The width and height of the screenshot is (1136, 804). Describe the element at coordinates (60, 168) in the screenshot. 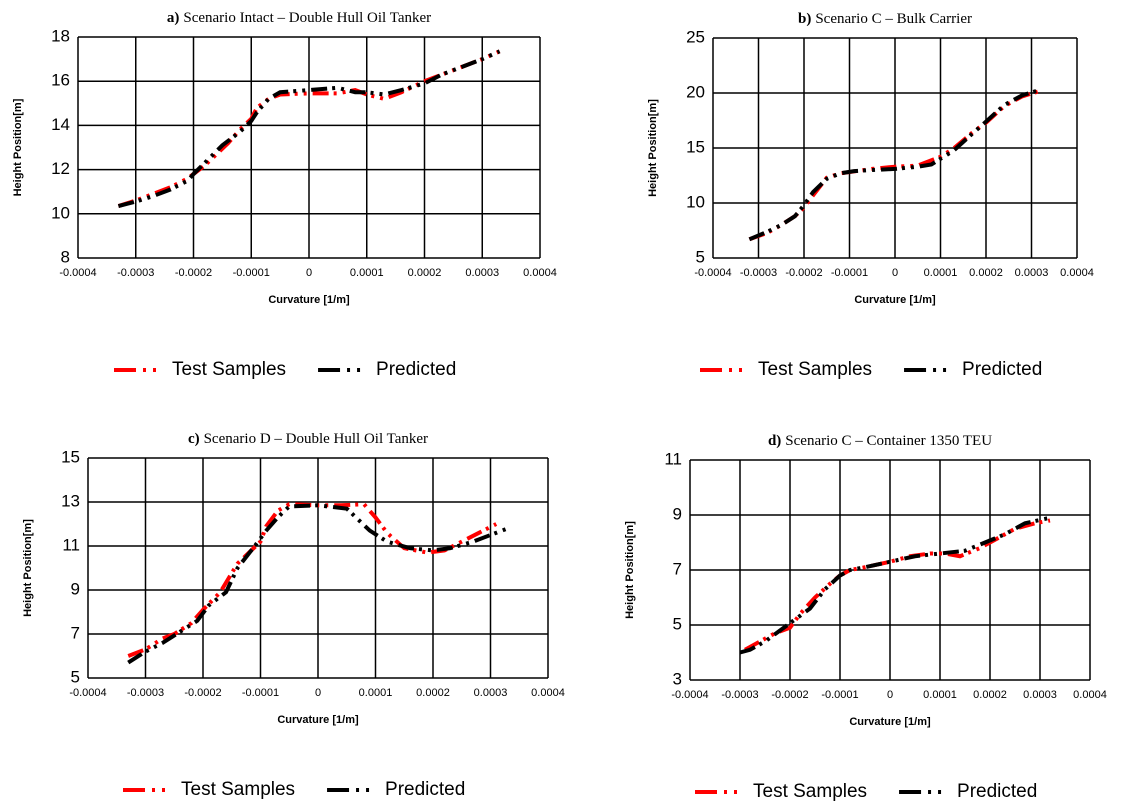

I see `y-tick-label: 12` at that location.